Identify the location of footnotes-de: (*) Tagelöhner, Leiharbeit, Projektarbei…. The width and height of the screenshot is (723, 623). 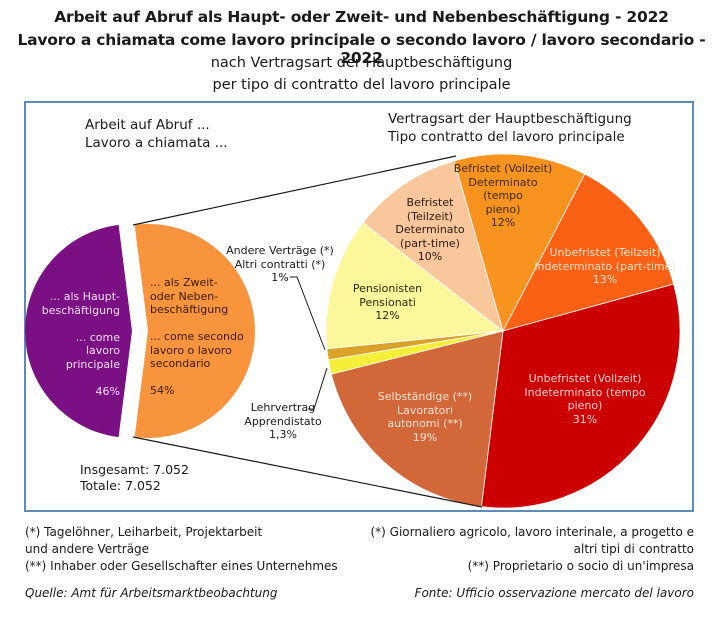
(181, 549).